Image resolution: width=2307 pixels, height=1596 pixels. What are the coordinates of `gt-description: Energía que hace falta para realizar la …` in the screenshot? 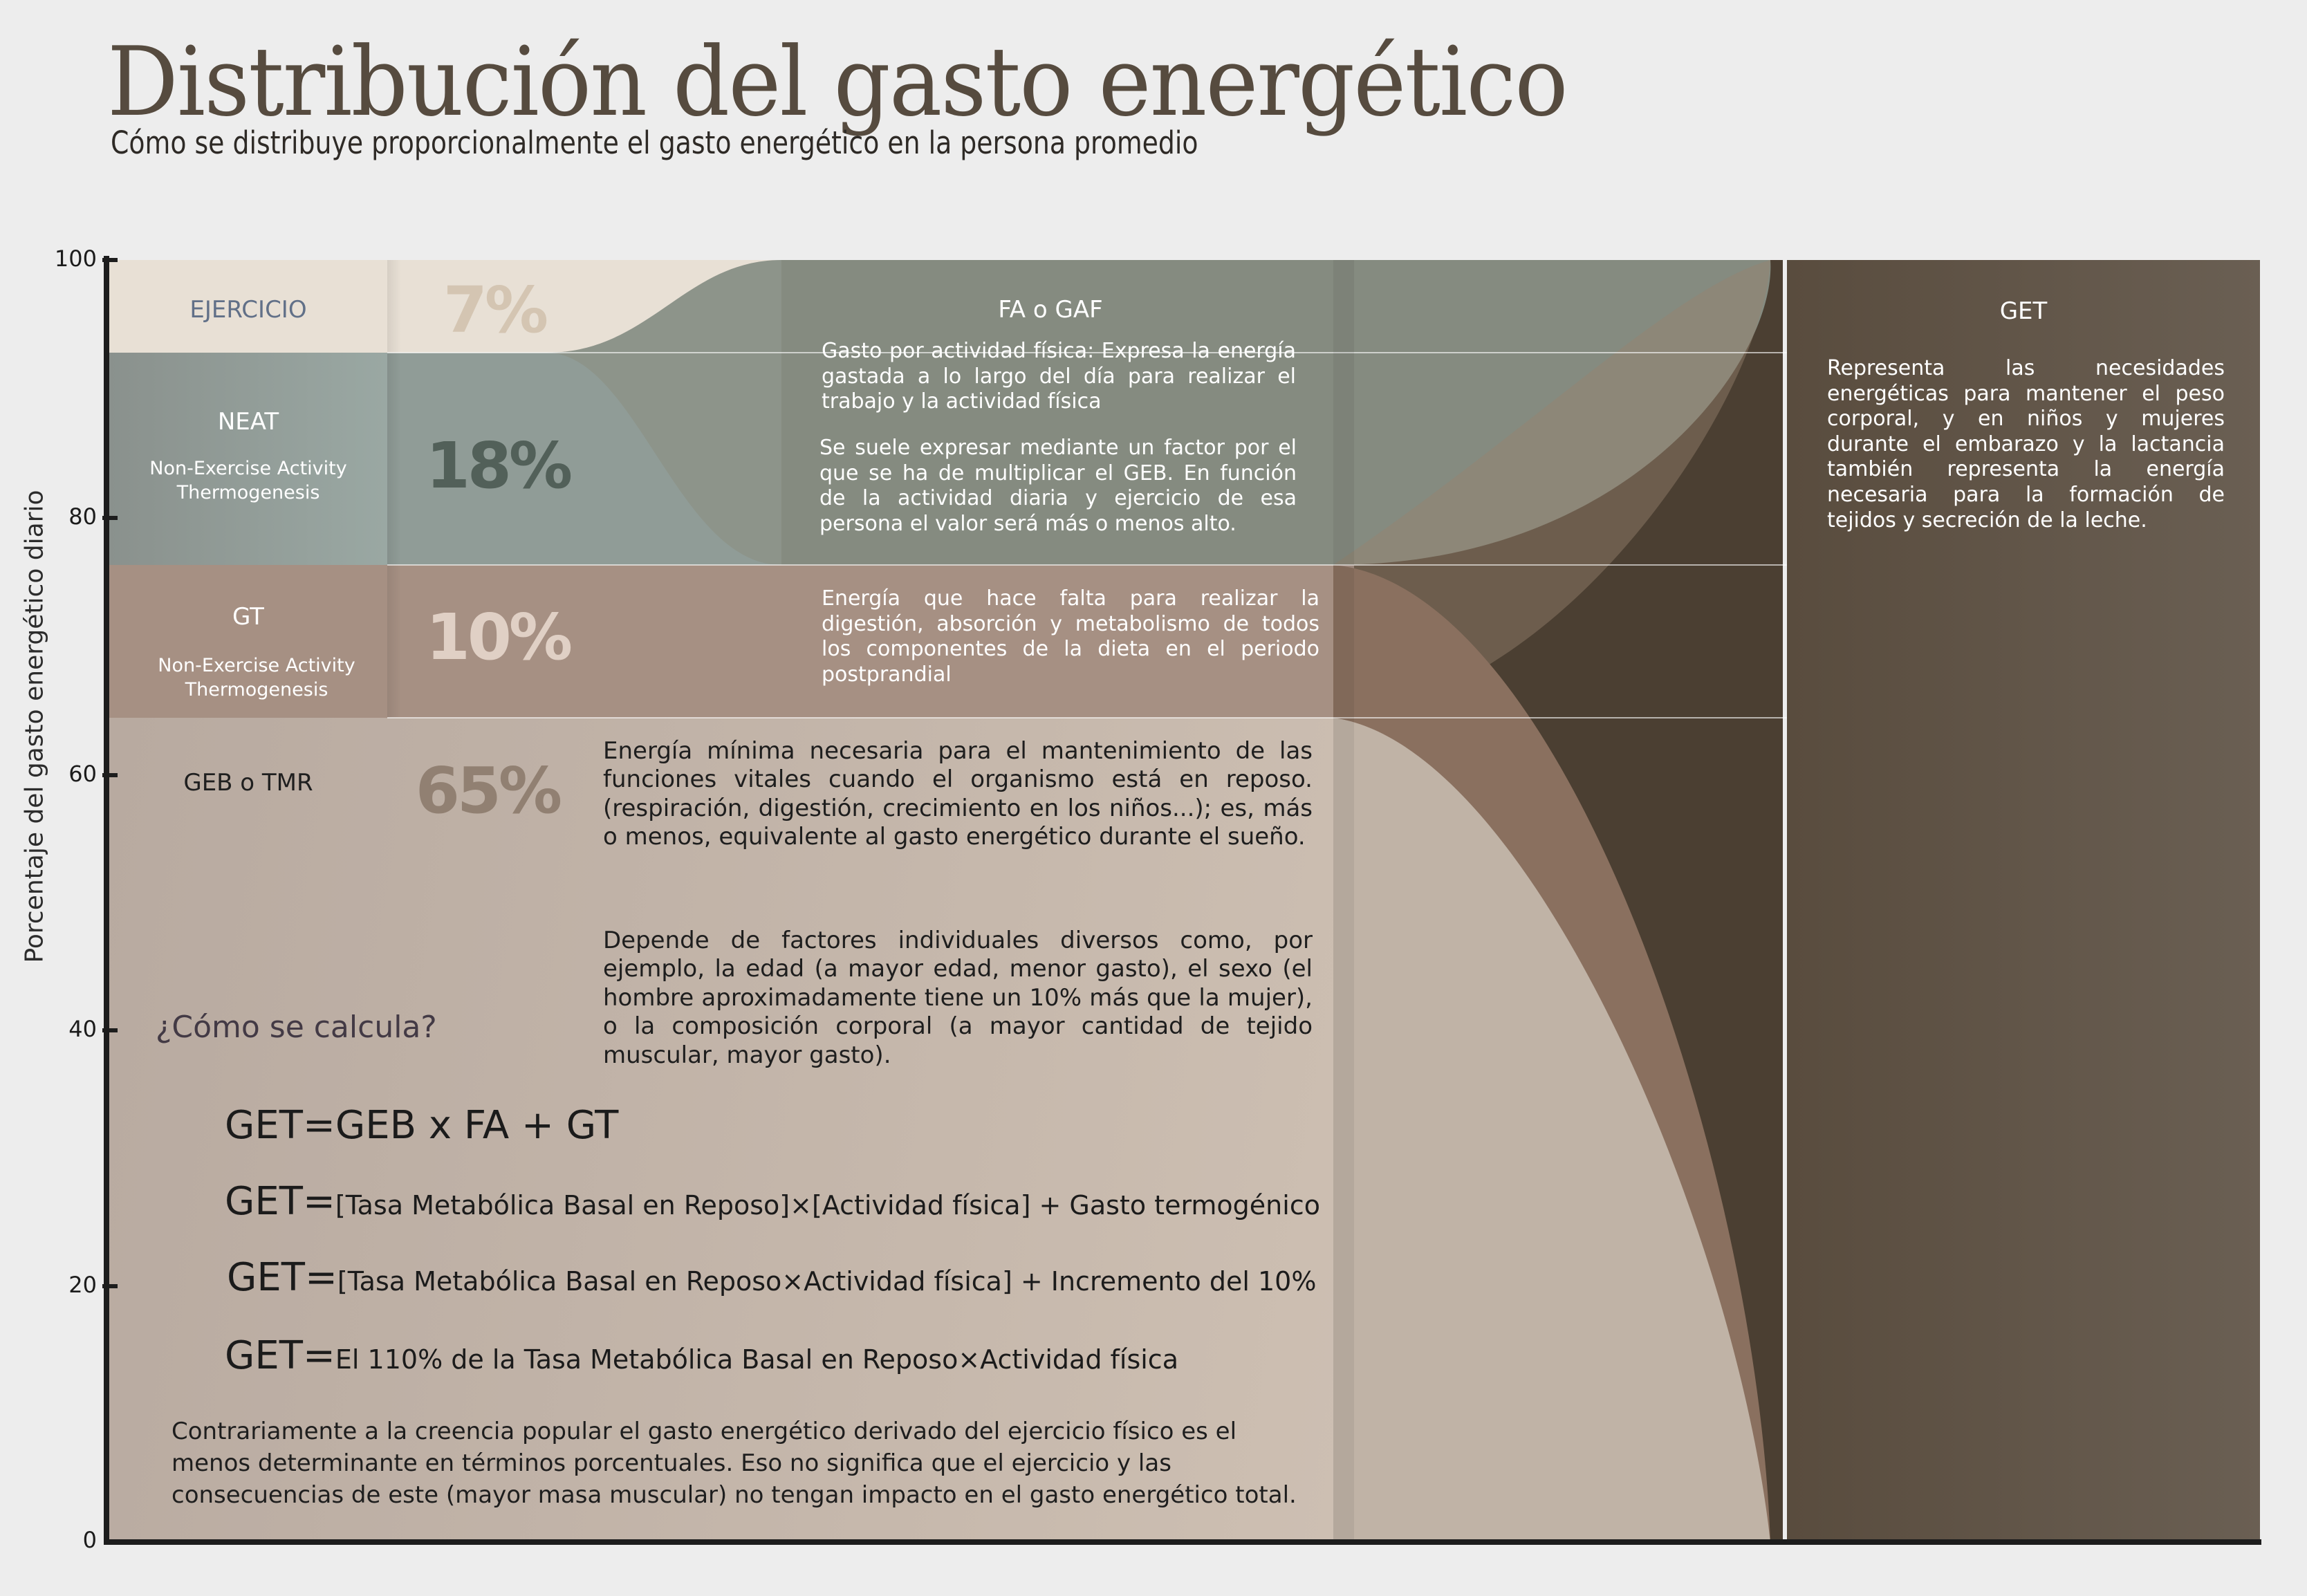 It's located at (1071, 636).